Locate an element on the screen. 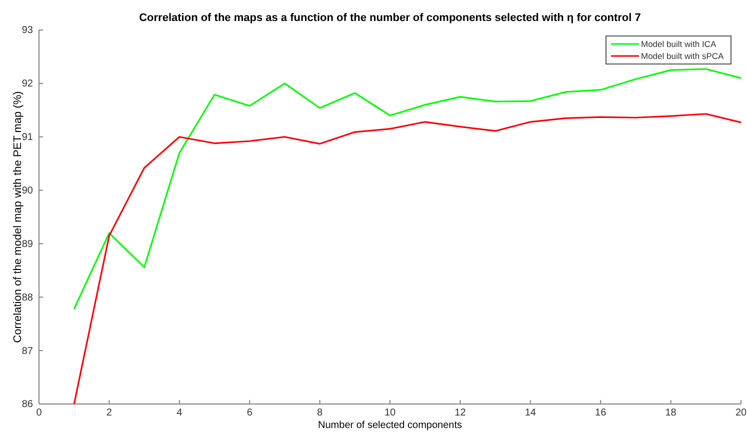 The height and width of the screenshot is (432, 747). x-tick-label: 12 is located at coordinates (460, 413).